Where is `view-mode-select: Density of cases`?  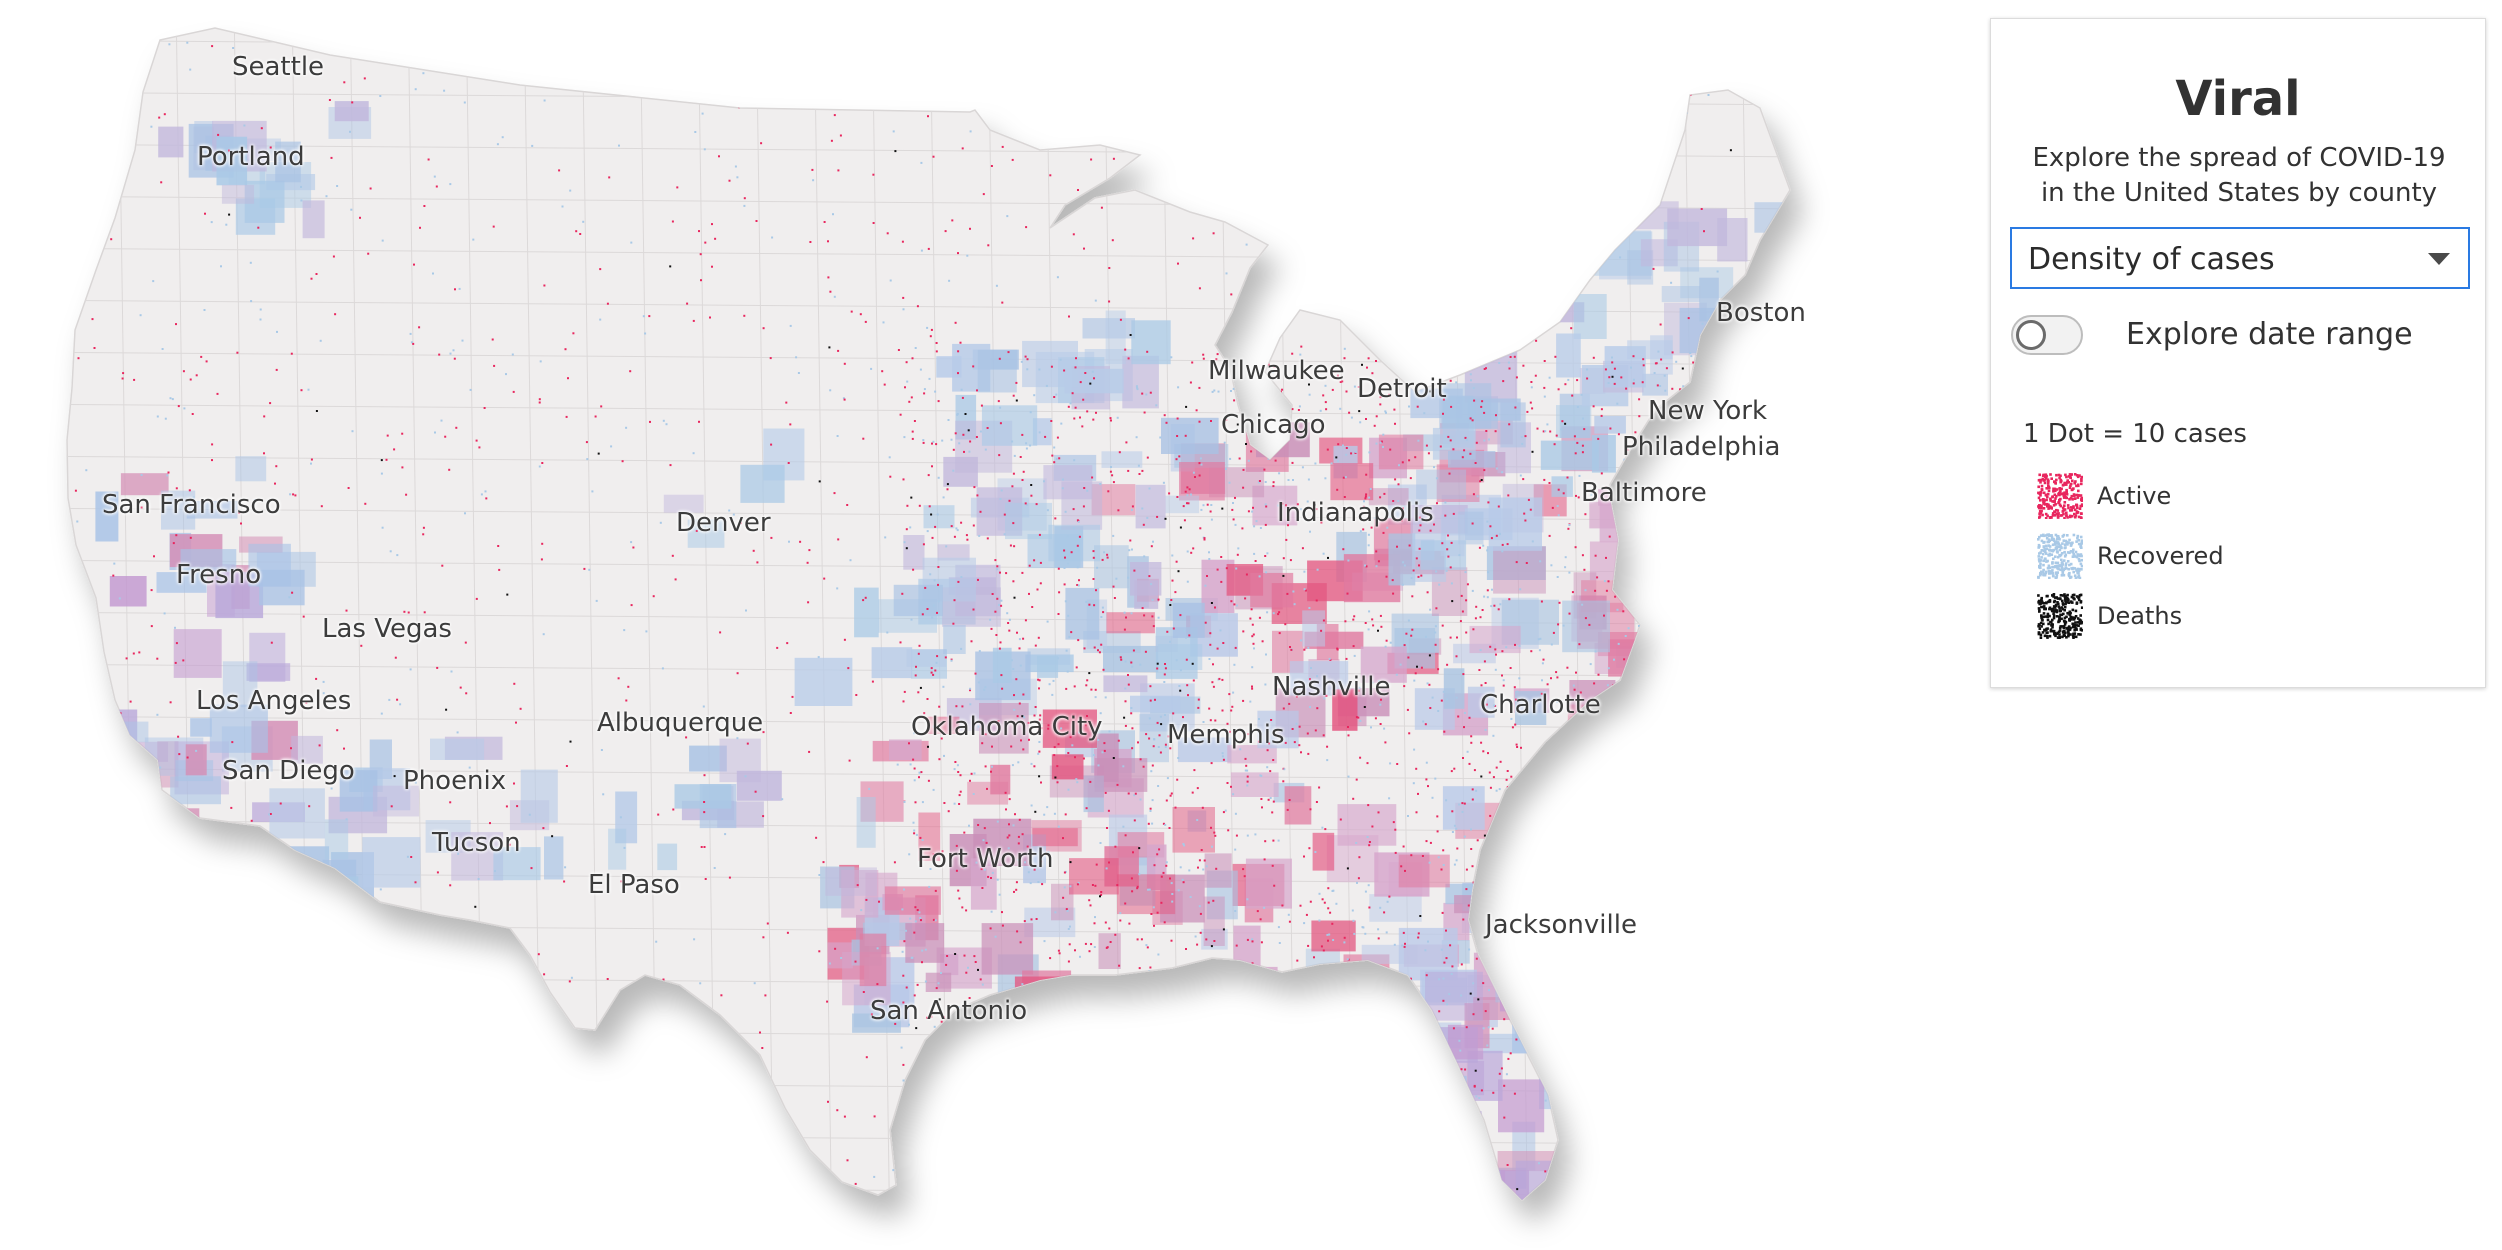 view-mode-select: Density of cases is located at coordinates (2240, 258).